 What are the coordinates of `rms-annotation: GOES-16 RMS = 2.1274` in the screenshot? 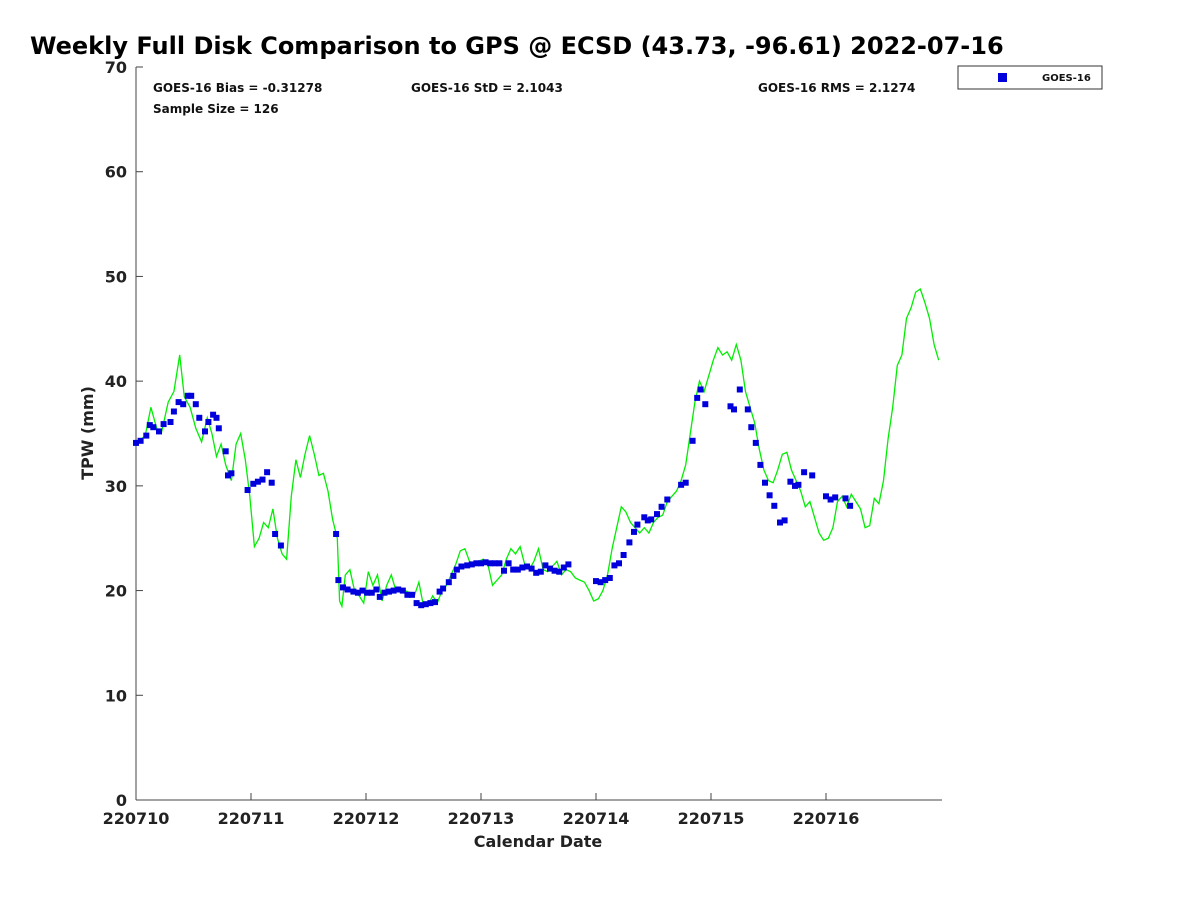 It's located at (836, 88).